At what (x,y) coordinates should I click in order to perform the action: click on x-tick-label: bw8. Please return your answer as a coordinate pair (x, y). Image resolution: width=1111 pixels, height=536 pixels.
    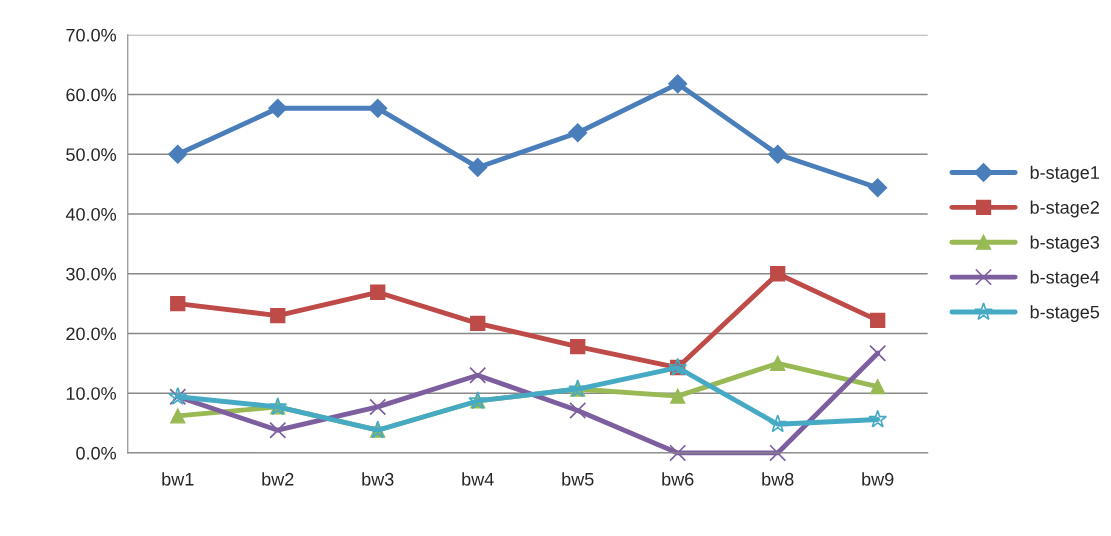
    Looking at the image, I should click on (778, 479).